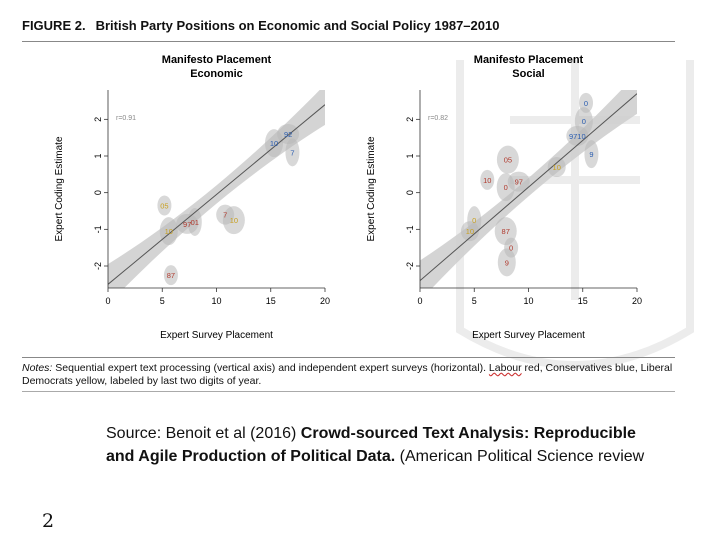 Image resolution: width=720 pixels, height=540 pixels. Describe the element at coordinates (126, 118) in the screenshot. I see `correlation-annotation: r=0.91` at that location.